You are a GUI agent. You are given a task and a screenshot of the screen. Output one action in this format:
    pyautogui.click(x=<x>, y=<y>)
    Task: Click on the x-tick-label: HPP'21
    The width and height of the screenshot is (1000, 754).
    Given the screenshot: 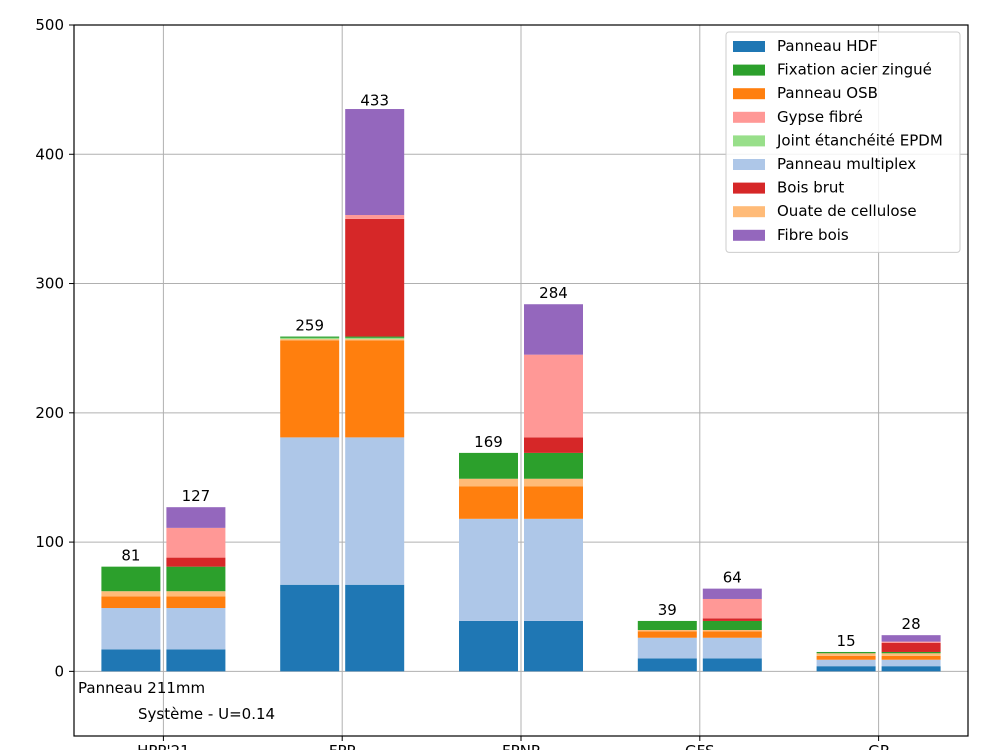 What is the action you would take?
    pyautogui.click(x=163, y=746)
    